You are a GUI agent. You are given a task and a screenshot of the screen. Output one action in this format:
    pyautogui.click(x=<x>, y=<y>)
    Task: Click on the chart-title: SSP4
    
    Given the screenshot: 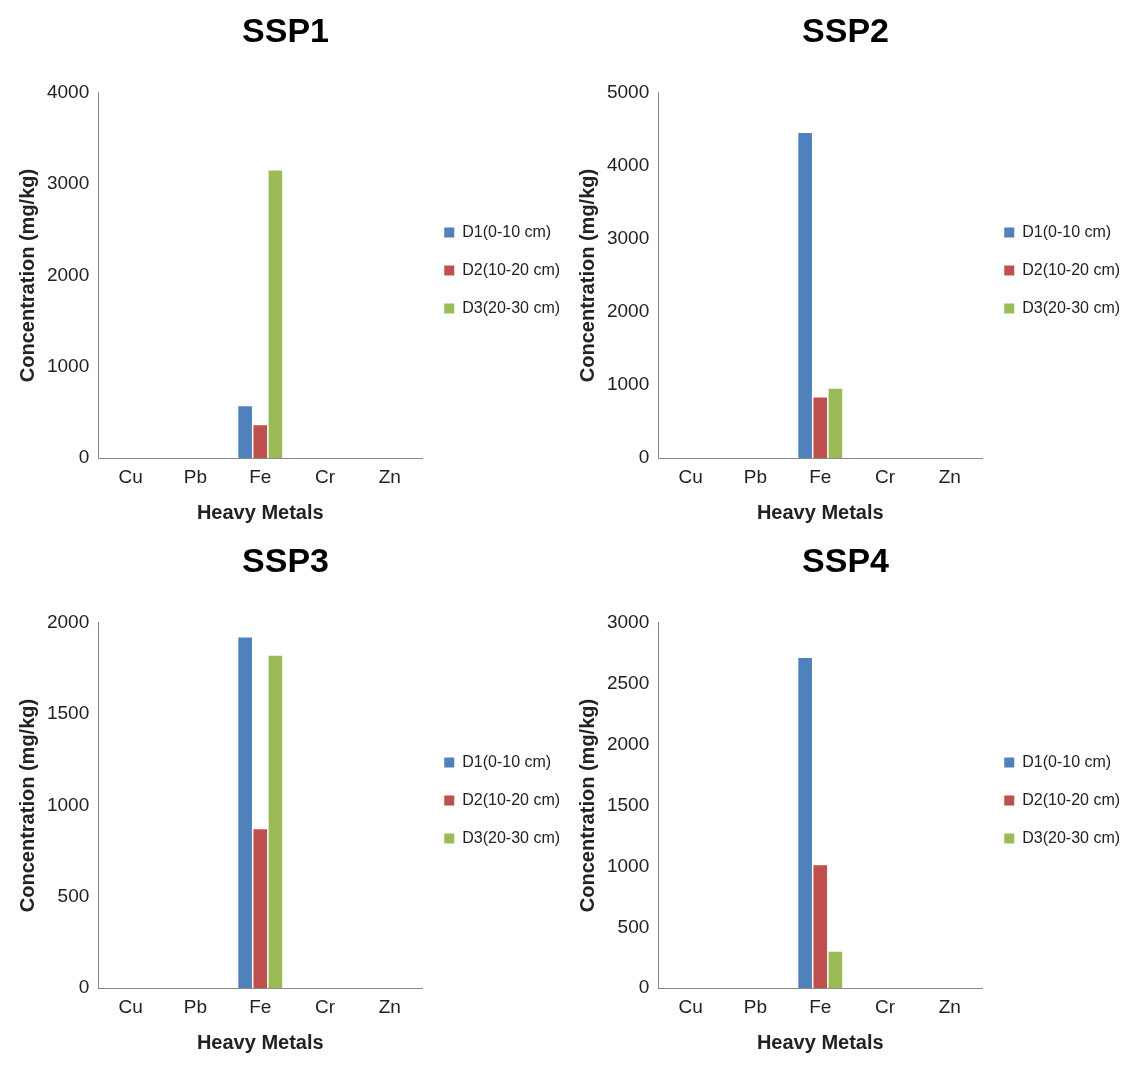 What is the action you would take?
    pyautogui.click(x=846, y=559)
    